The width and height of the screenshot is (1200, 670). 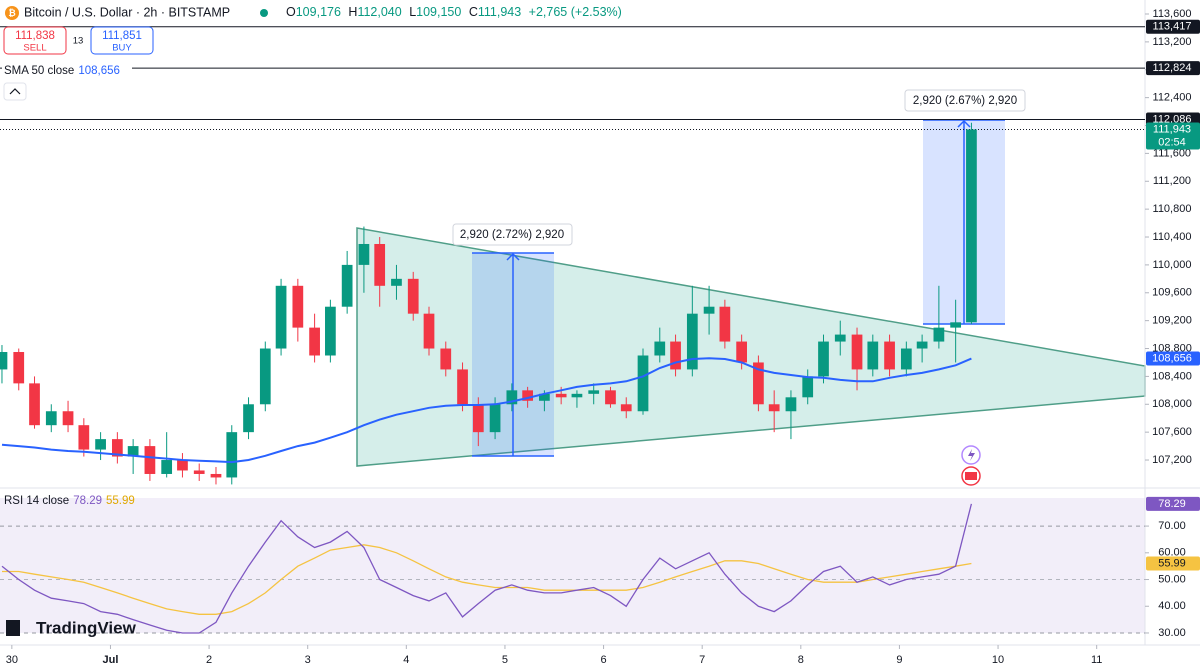 What do you see at coordinates (1172, 579) in the screenshot?
I see `rsi-y-tick-label: 50.00` at bounding box center [1172, 579].